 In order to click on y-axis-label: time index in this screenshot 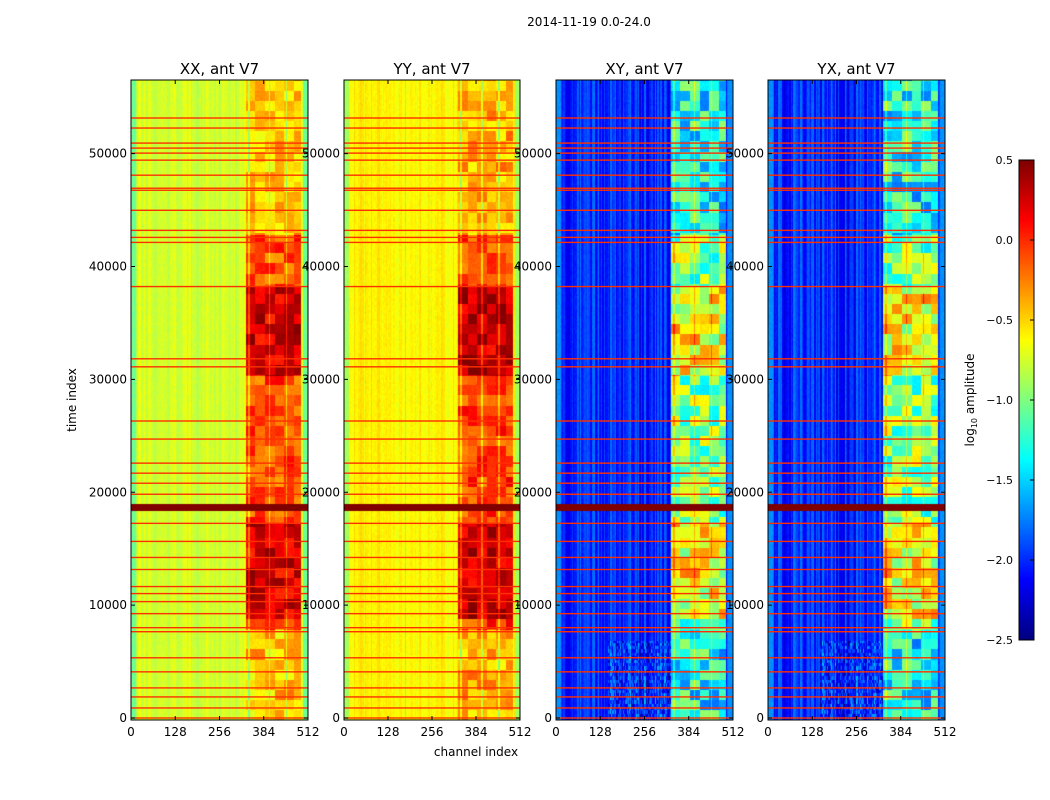, I will do `click(72, 400)`.